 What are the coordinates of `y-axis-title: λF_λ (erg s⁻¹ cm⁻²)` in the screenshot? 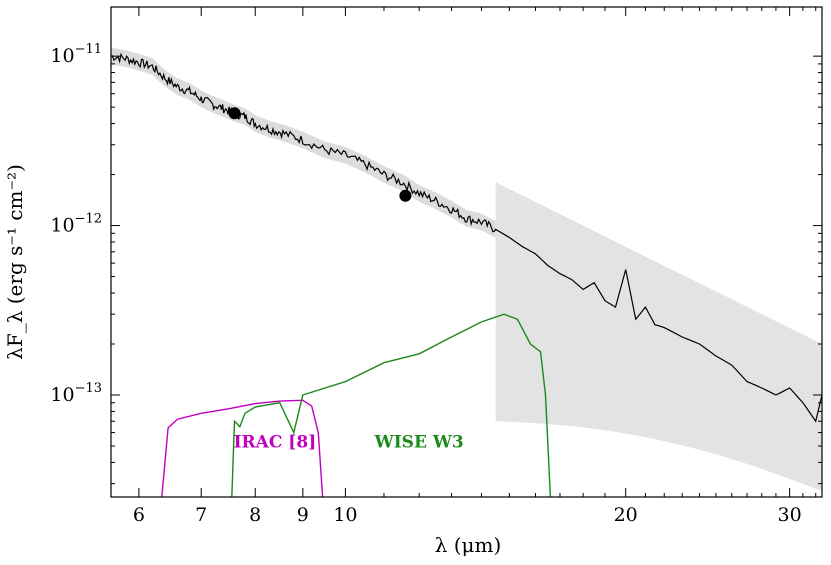 It's located at (15, 262).